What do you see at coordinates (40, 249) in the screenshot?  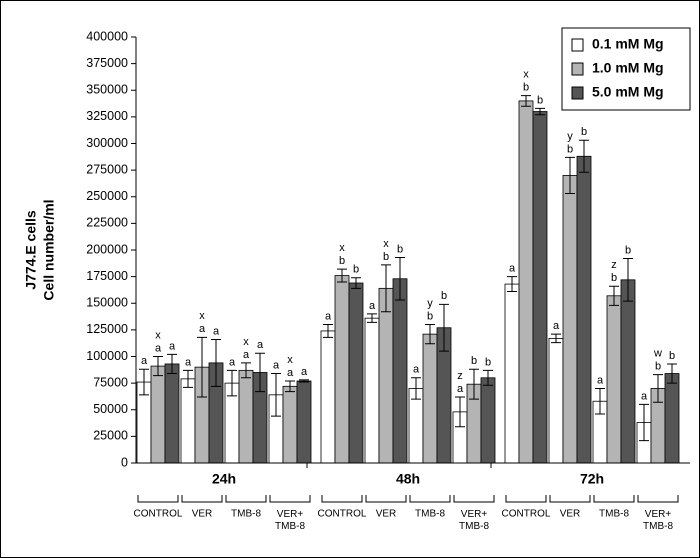 I see `y-axis-title: J774.E cells Cell number/ml` at bounding box center [40, 249].